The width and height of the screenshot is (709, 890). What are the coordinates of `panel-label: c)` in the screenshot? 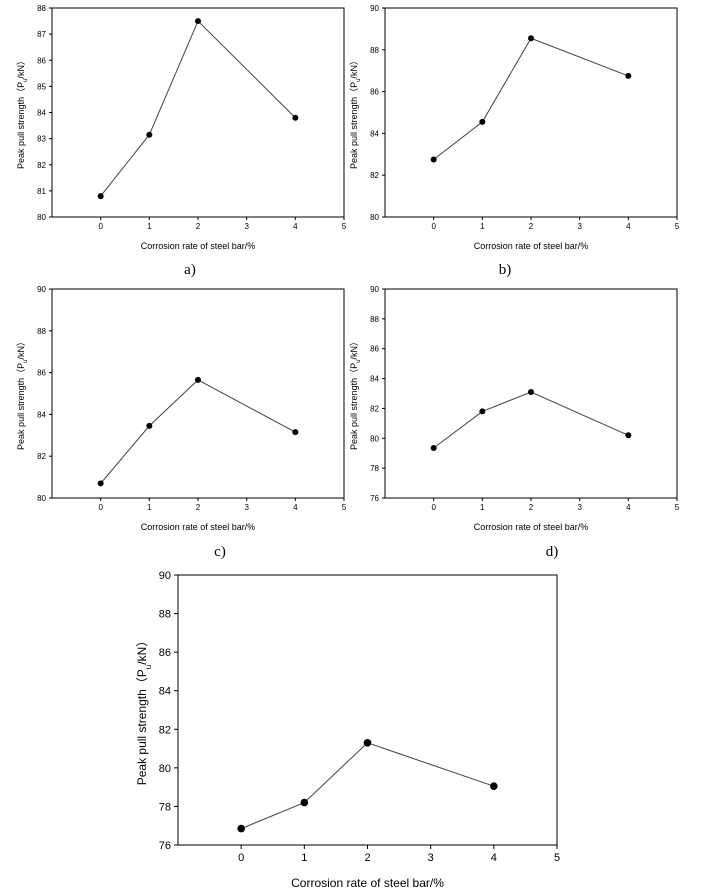 It's located at (220, 552).